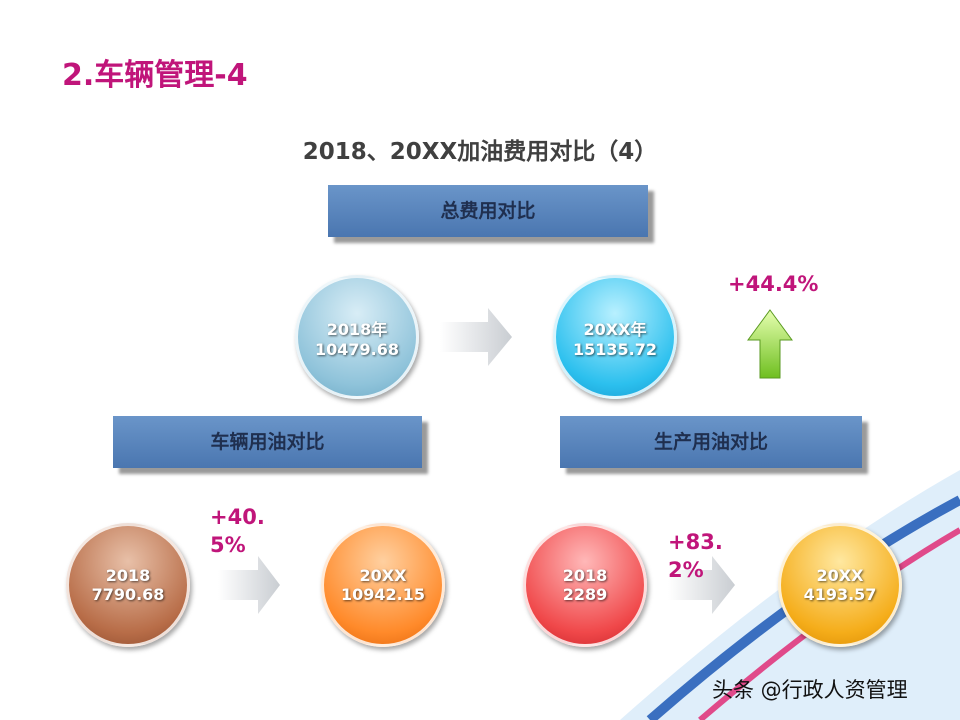 The width and height of the screenshot is (960, 720). What do you see at coordinates (267, 442) in the screenshot?
I see `heading: 车辆用油对比` at bounding box center [267, 442].